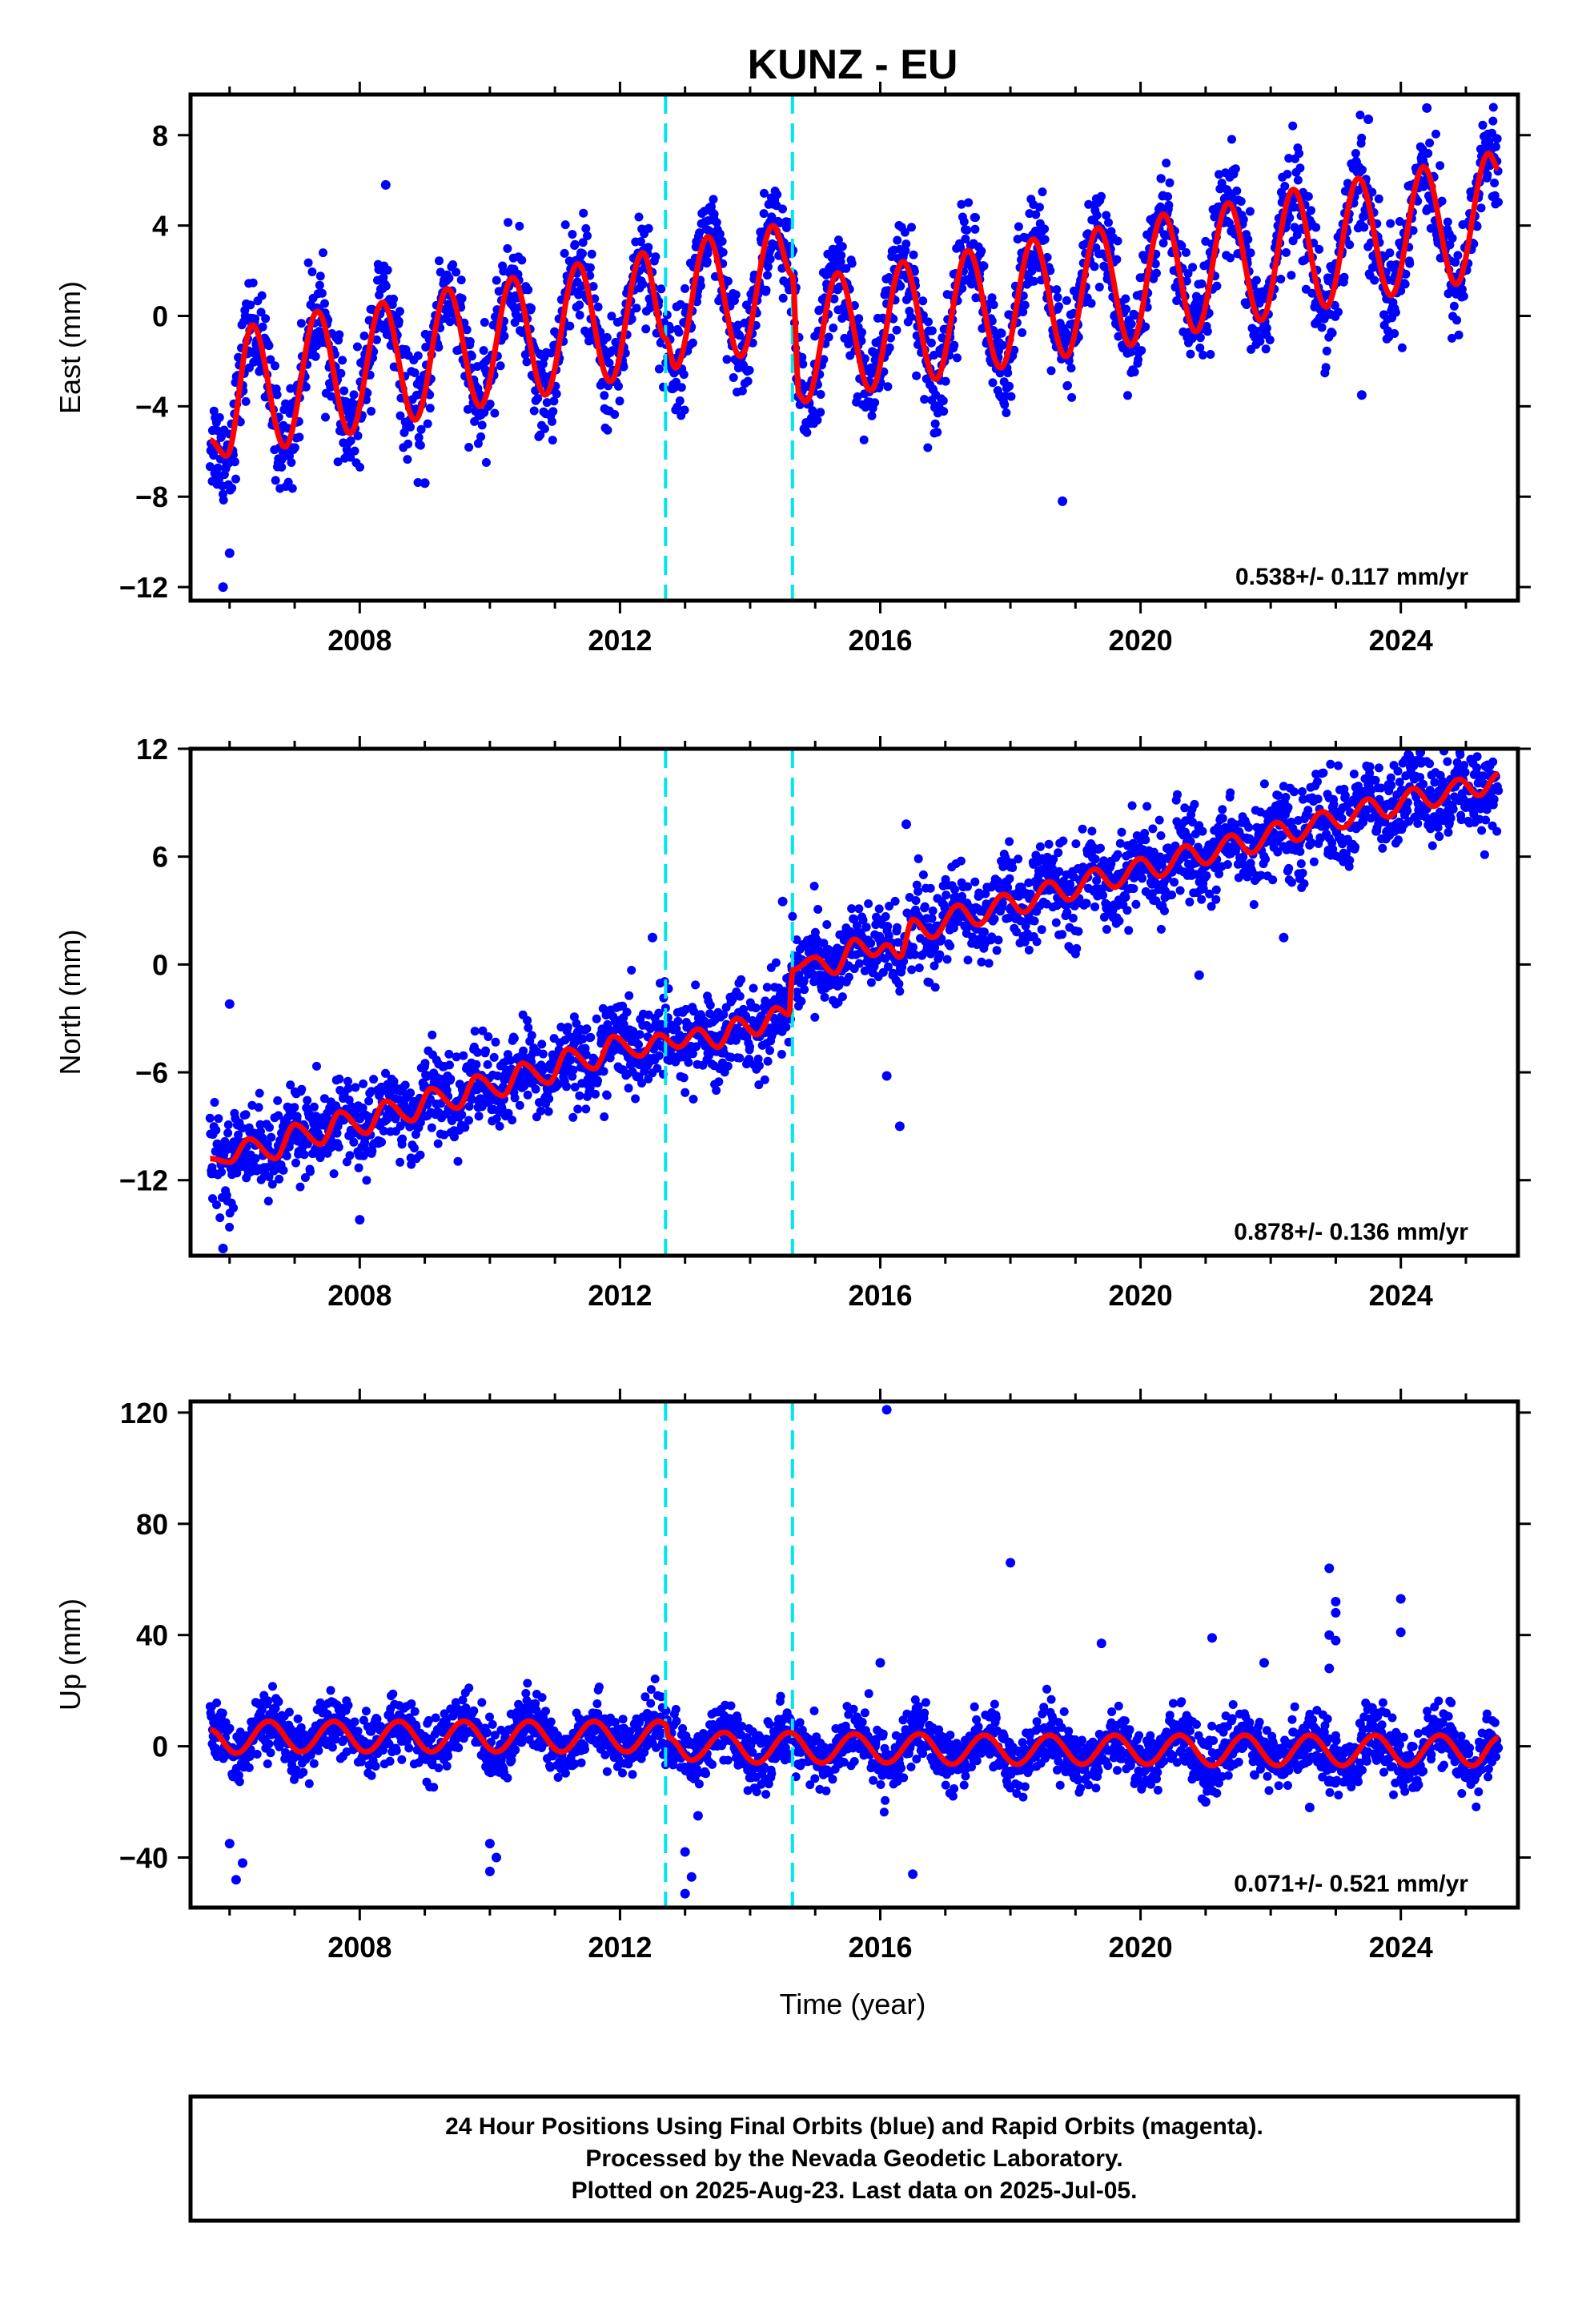 This screenshot has height=2324, width=1582. What do you see at coordinates (1427, 108) in the screenshot?
I see `outlier-point` at bounding box center [1427, 108].